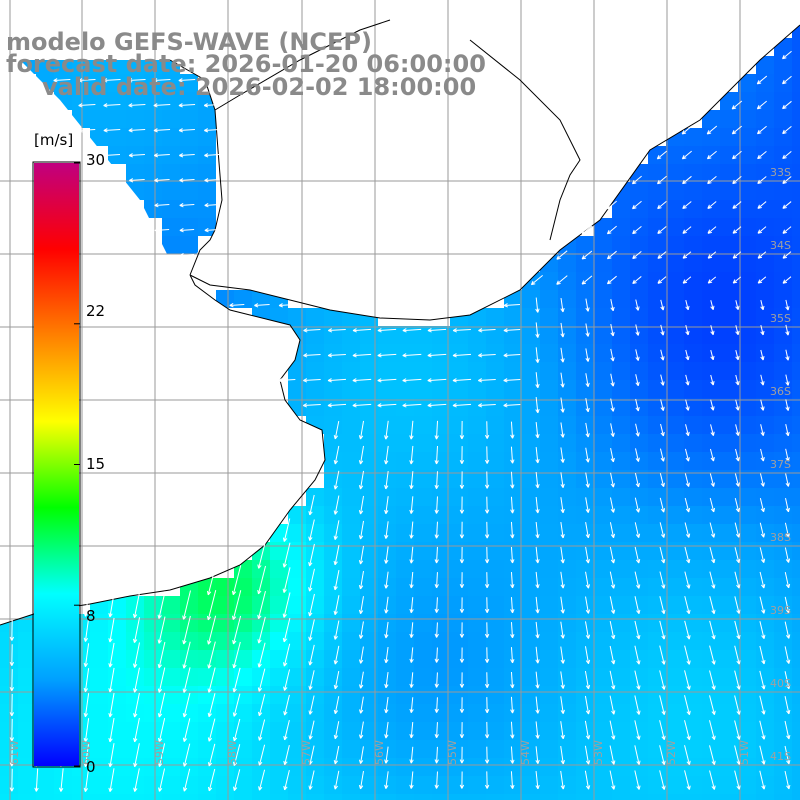  Describe the element at coordinates (306, 752) in the screenshot. I see `longitude-label: 57W` at that location.